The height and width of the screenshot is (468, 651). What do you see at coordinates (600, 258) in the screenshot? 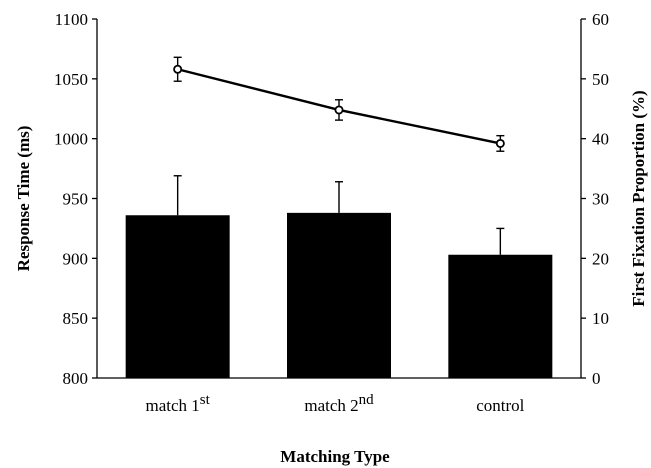
I see `y-right-tick-label: 20` at bounding box center [600, 258].